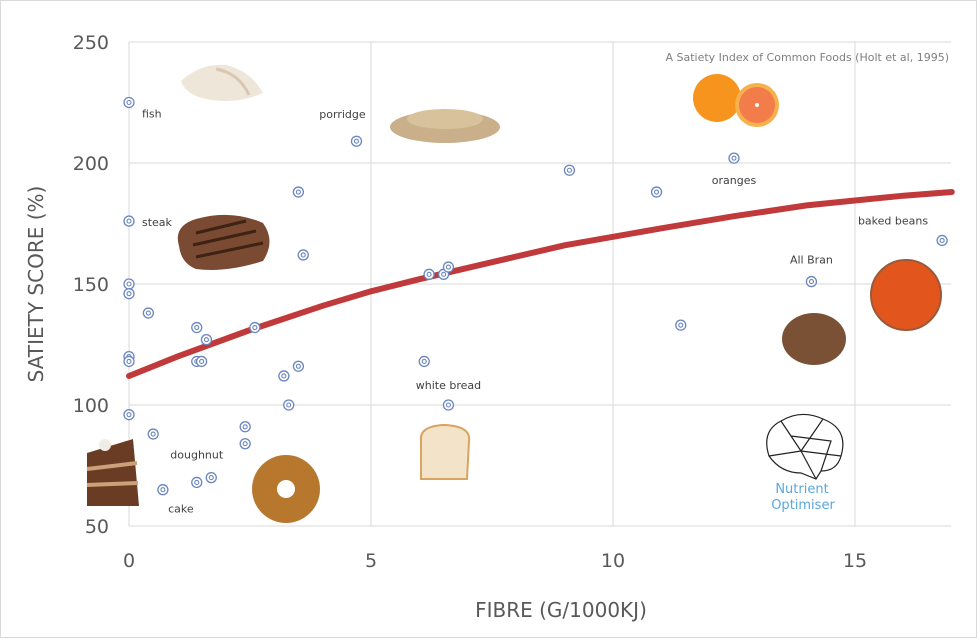 The image size is (977, 639). Describe the element at coordinates (561, 610) in the screenshot. I see `x-axis-title: FIBRE (G/1000KJ)` at that location.